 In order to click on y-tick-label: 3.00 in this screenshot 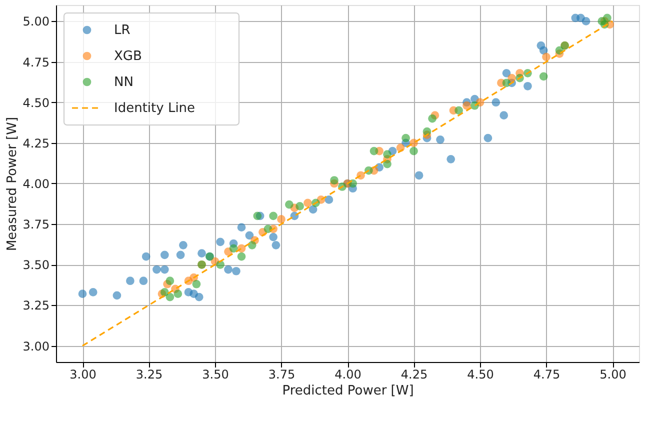, I will do `click(36, 346)`.